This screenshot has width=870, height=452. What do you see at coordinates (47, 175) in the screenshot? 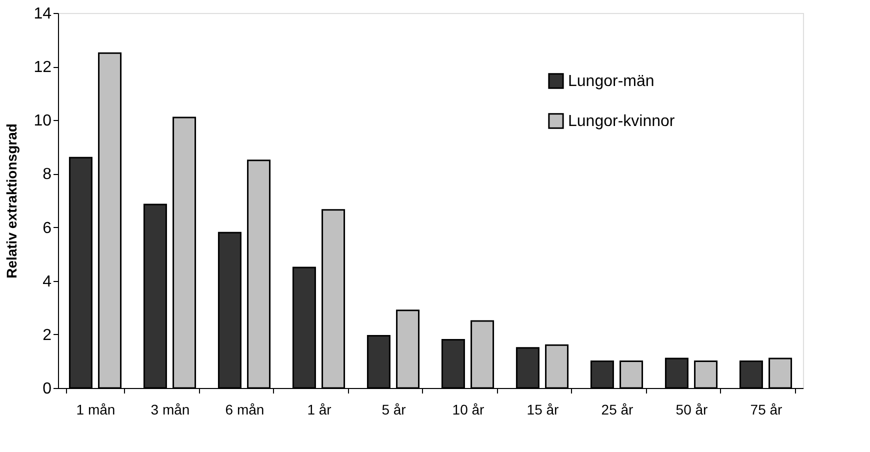
I see `y-tick-label: 8` at bounding box center [47, 175].